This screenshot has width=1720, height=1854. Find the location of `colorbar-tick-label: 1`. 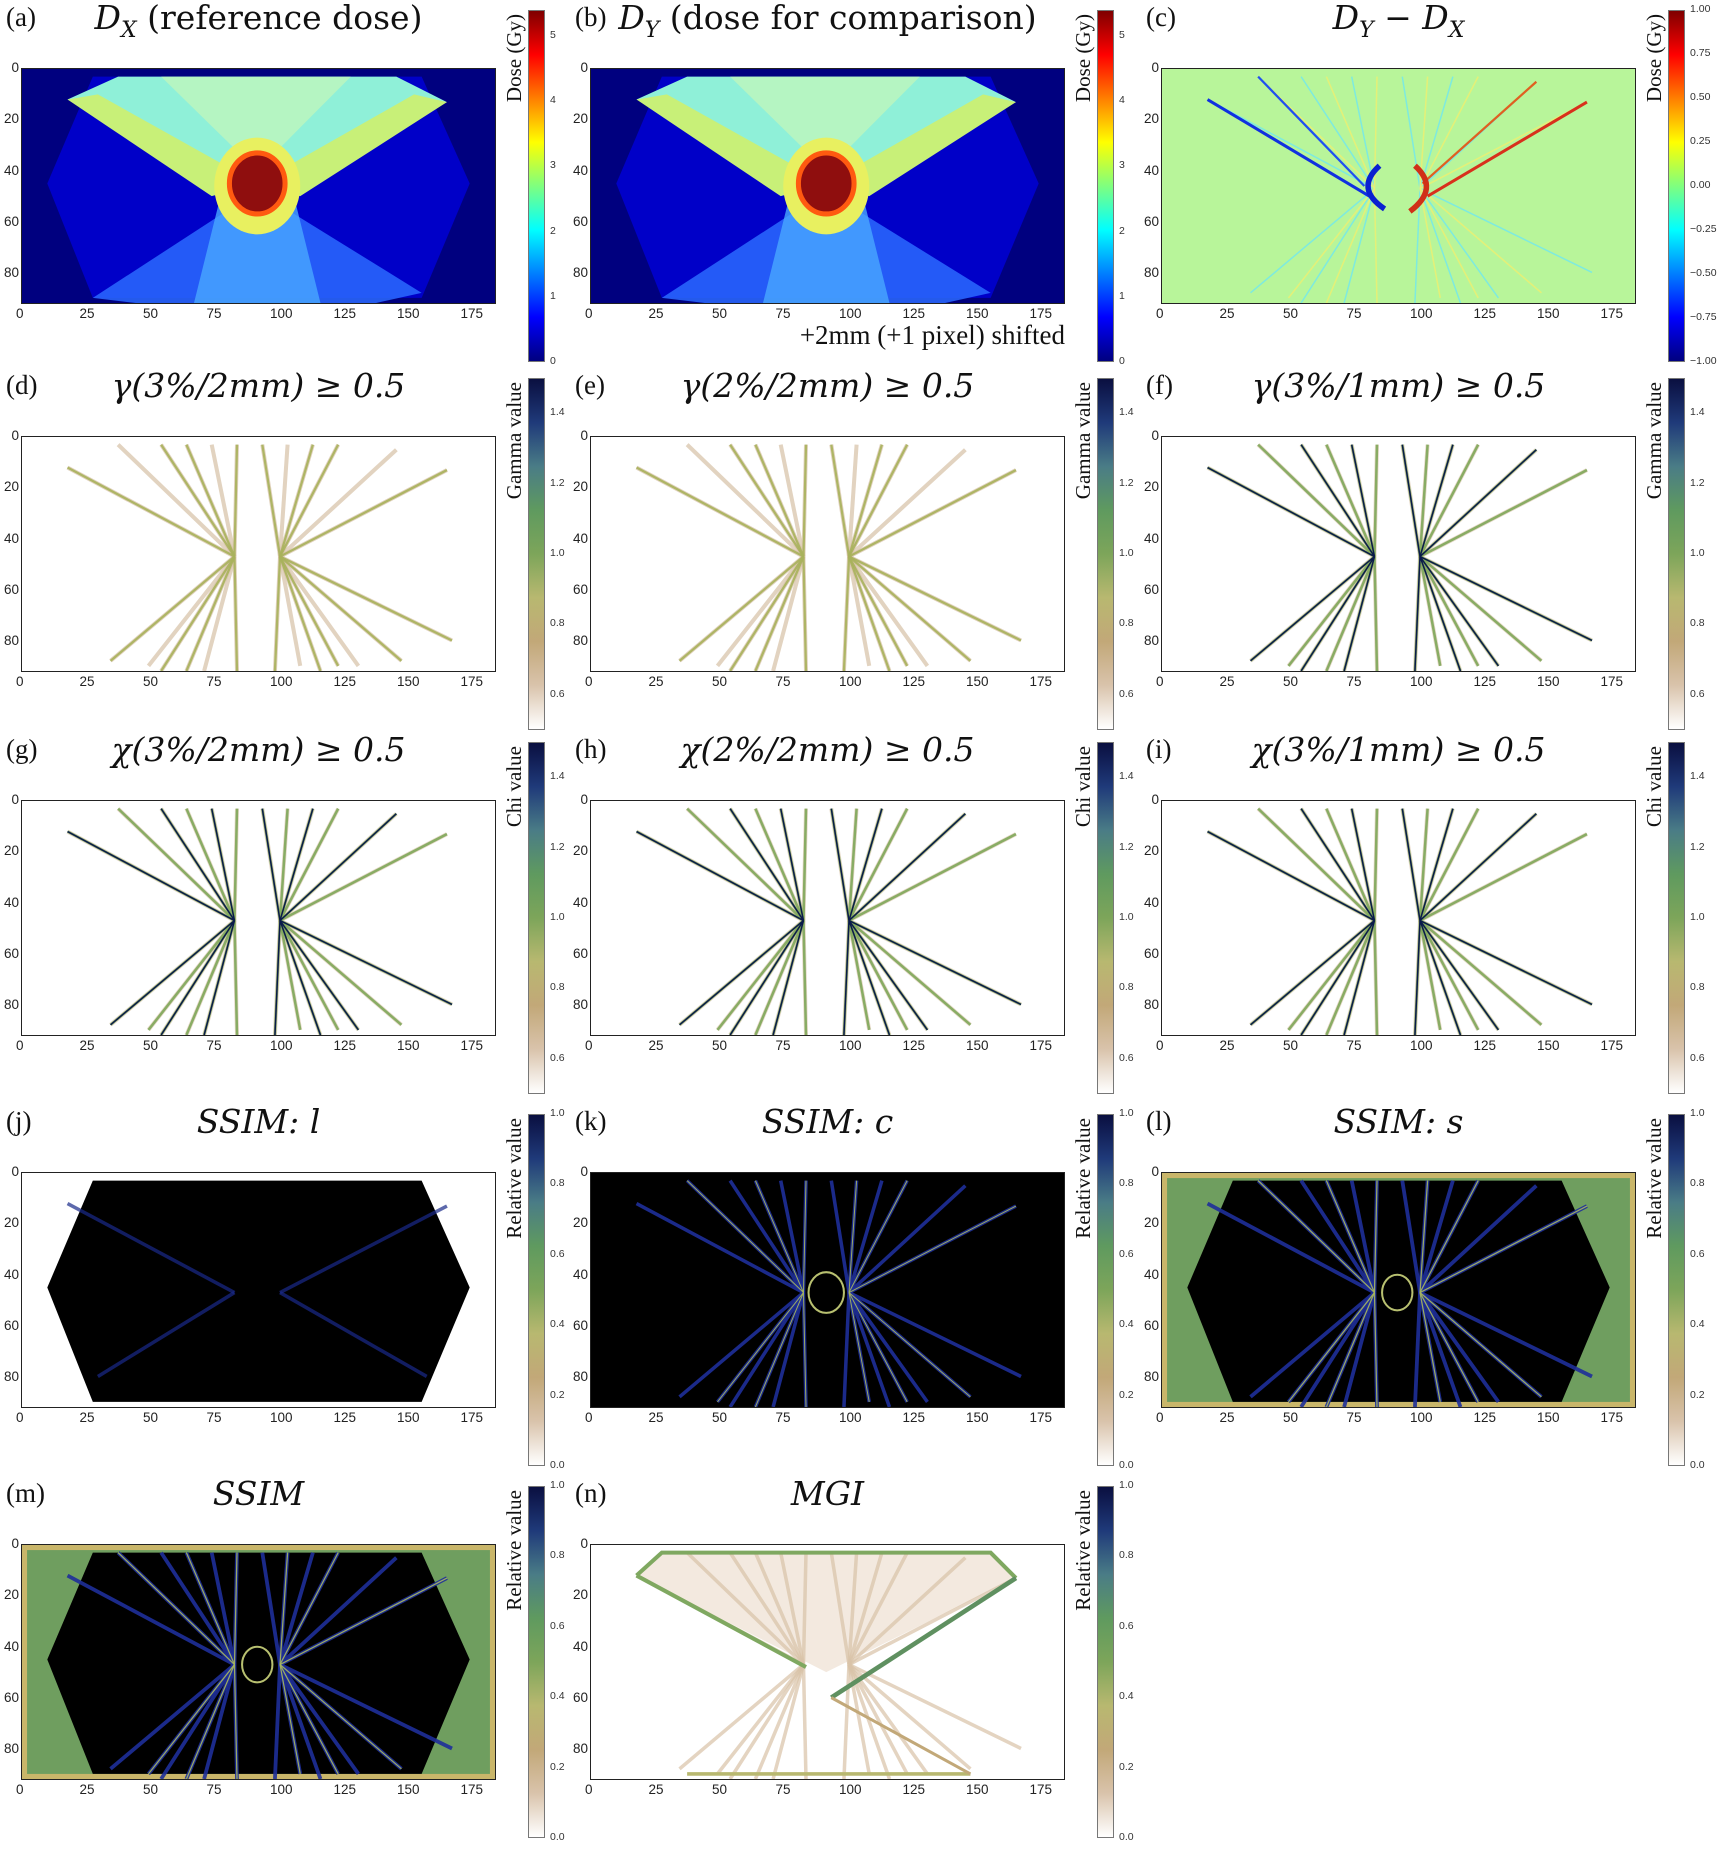

colorbar-tick-label: 1 is located at coordinates (553, 295).